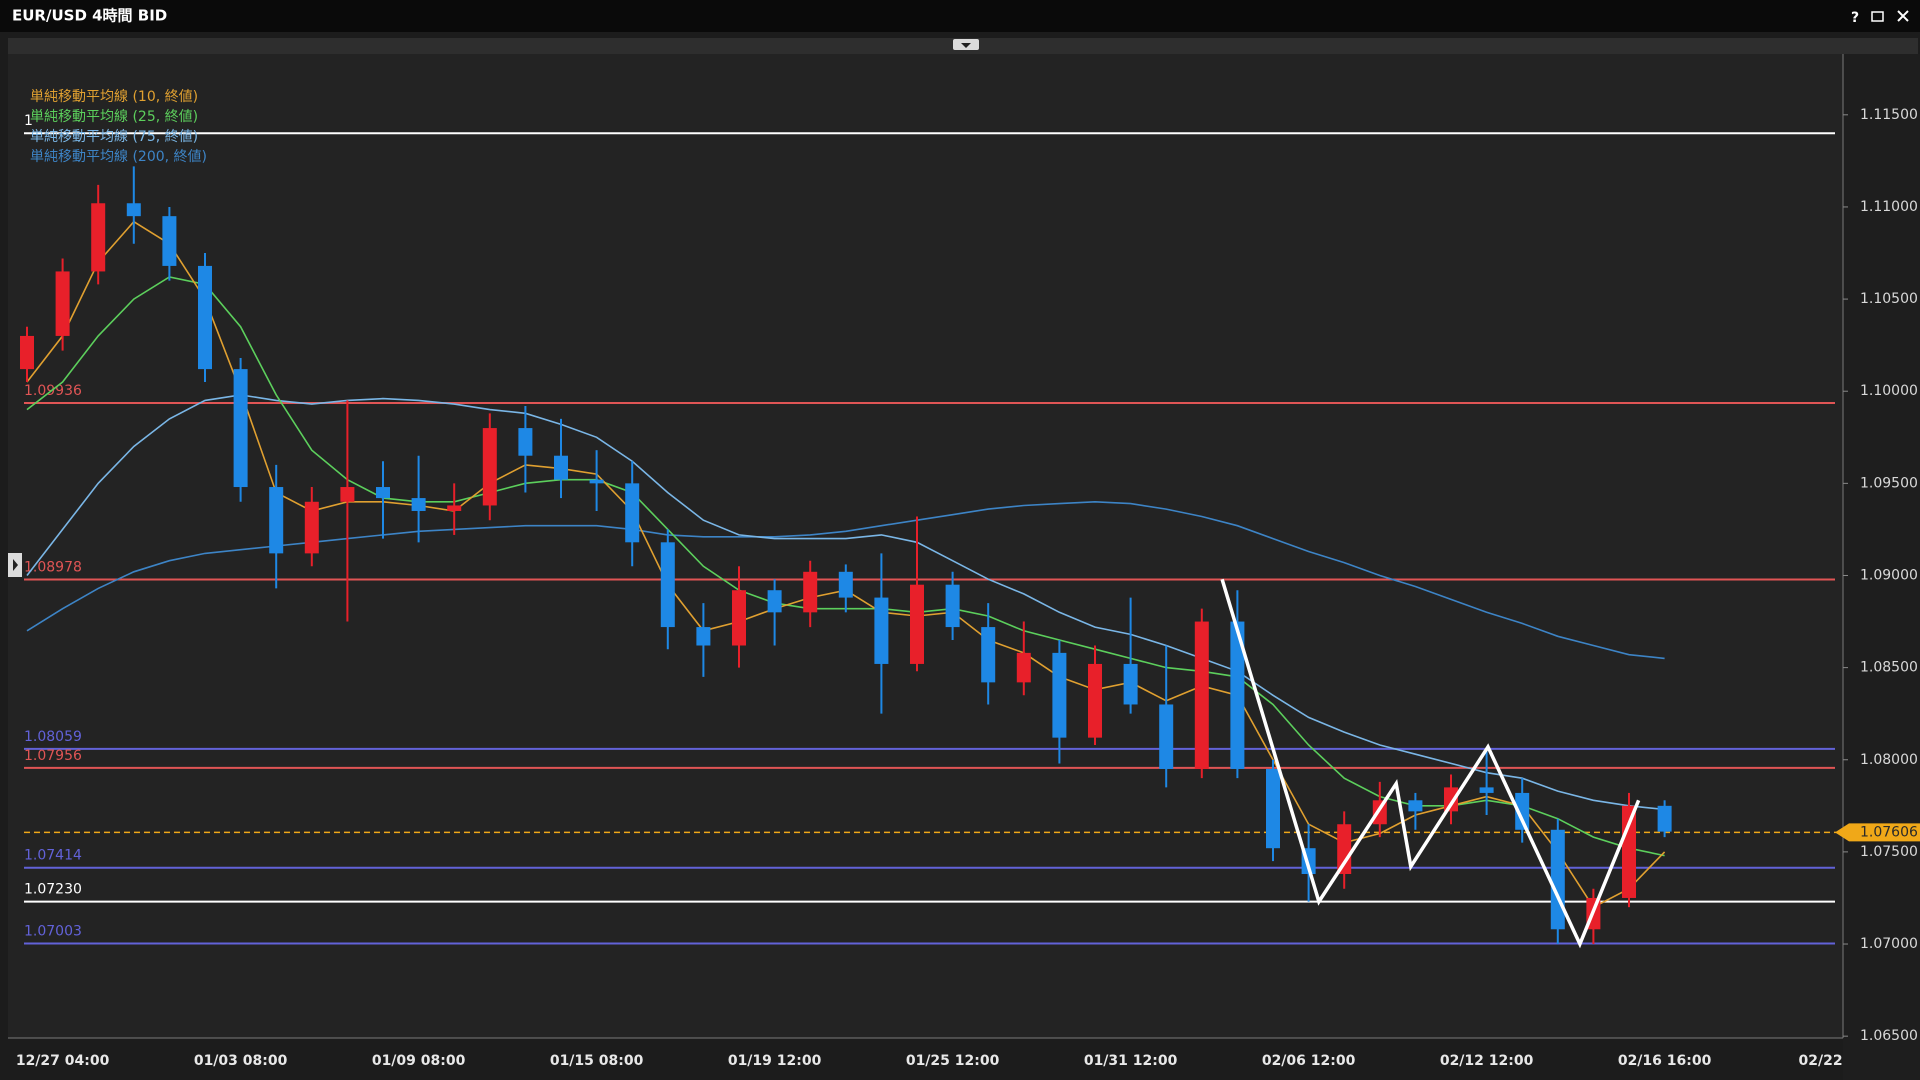  What do you see at coordinates (1821, 1061) in the screenshot?
I see `x-tick-label: 02/22` at bounding box center [1821, 1061].